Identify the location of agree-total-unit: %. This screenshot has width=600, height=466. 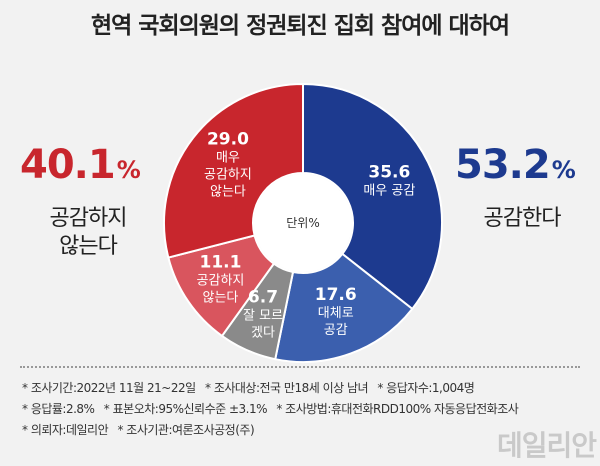
(563, 170).